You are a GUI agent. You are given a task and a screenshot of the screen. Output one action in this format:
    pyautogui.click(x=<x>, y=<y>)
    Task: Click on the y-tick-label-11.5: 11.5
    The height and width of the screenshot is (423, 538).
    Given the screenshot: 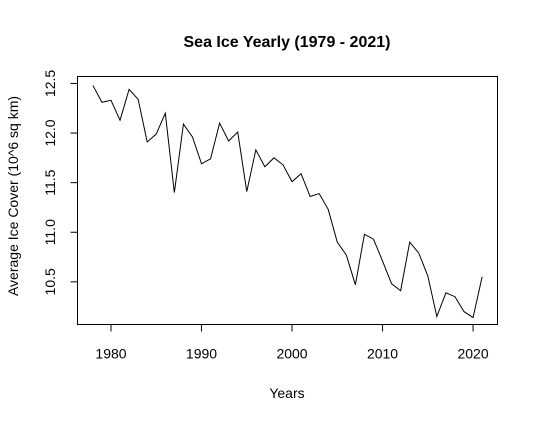 What is the action you would take?
    pyautogui.click(x=50, y=182)
    